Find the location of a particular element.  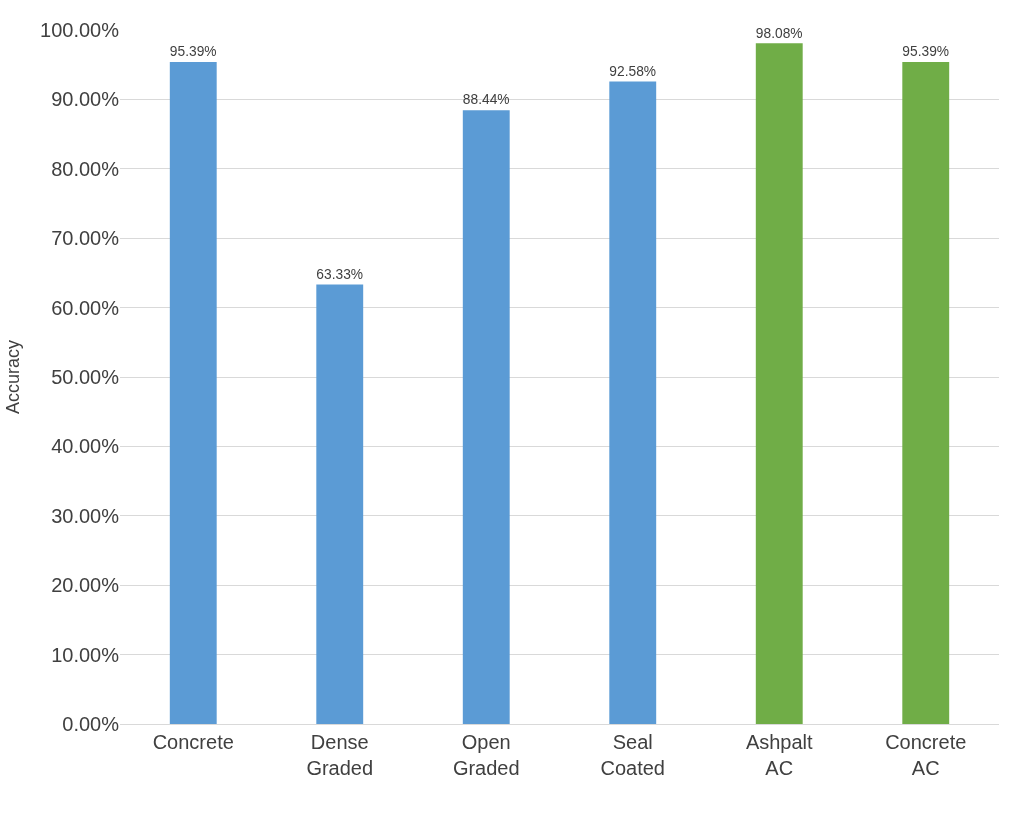

data-label: 88.44% is located at coordinates (486, 100).